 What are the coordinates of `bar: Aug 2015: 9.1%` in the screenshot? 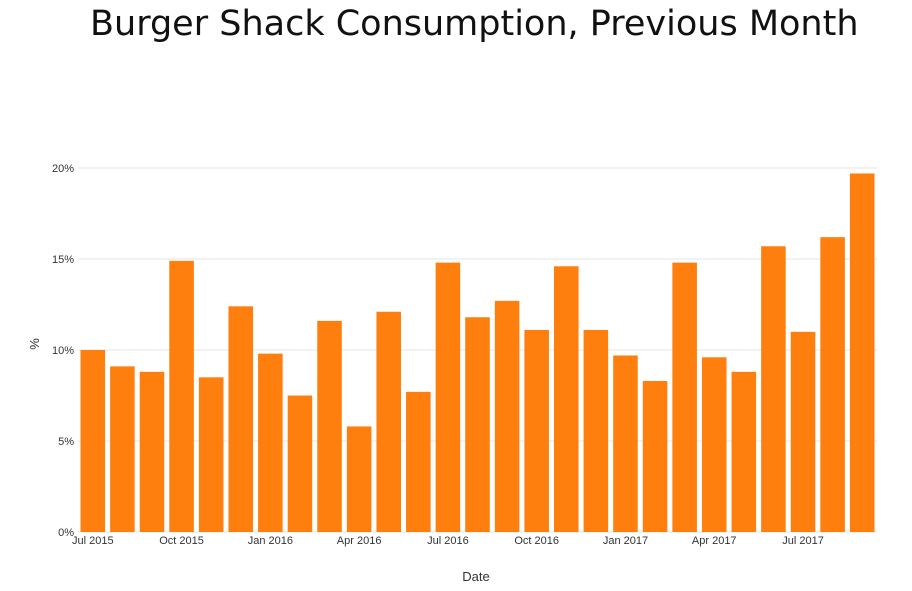 It's located at (122, 449).